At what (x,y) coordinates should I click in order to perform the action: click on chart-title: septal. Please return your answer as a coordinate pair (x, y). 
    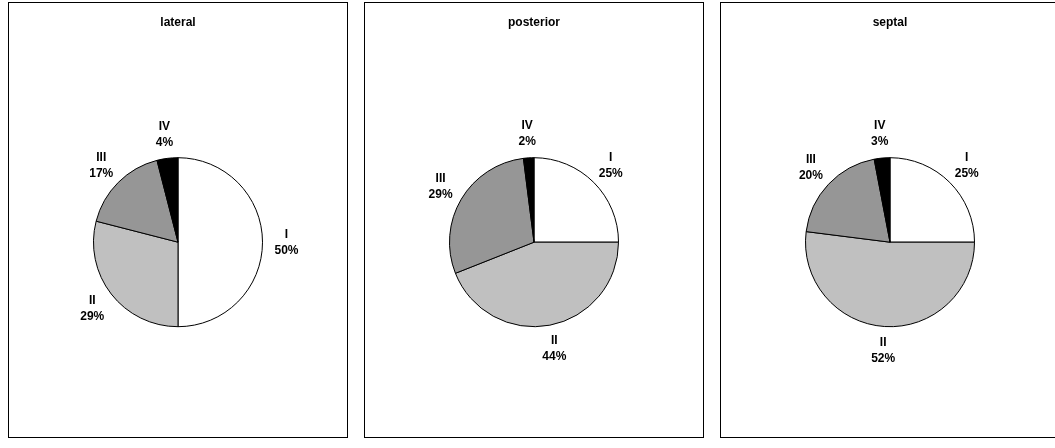
    Looking at the image, I should click on (890, 21).